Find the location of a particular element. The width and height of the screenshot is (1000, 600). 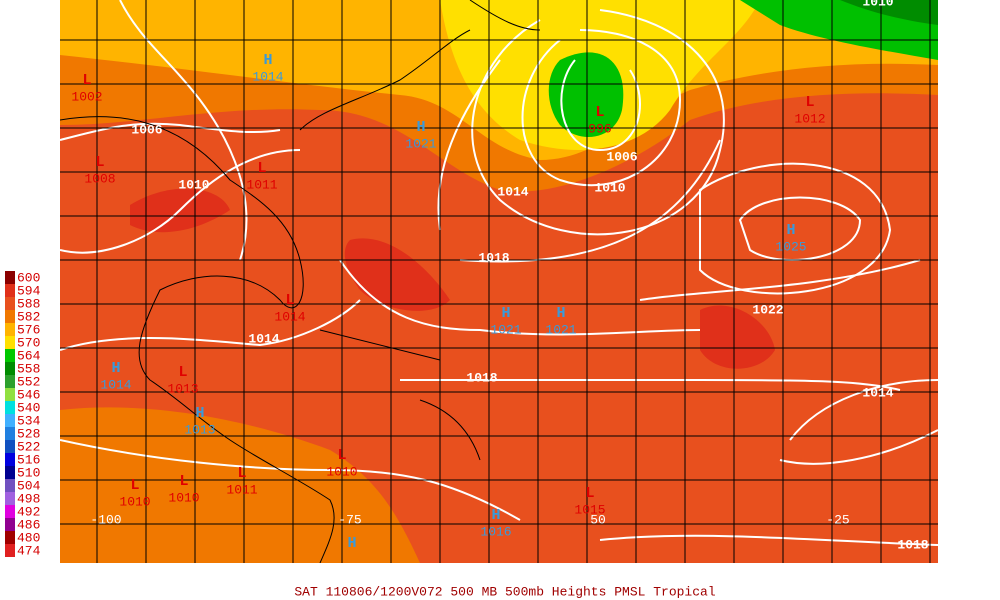

legend-label: 600 is located at coordinates (28, 277).